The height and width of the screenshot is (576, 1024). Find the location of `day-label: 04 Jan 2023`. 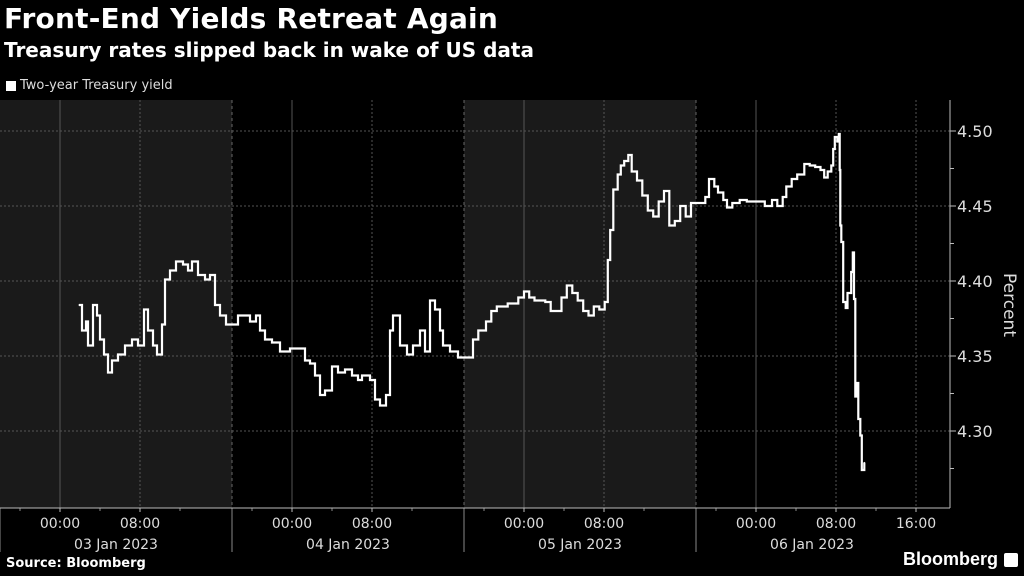

day-label: 04 Jan 2023 is located at coordinates (348, 545).